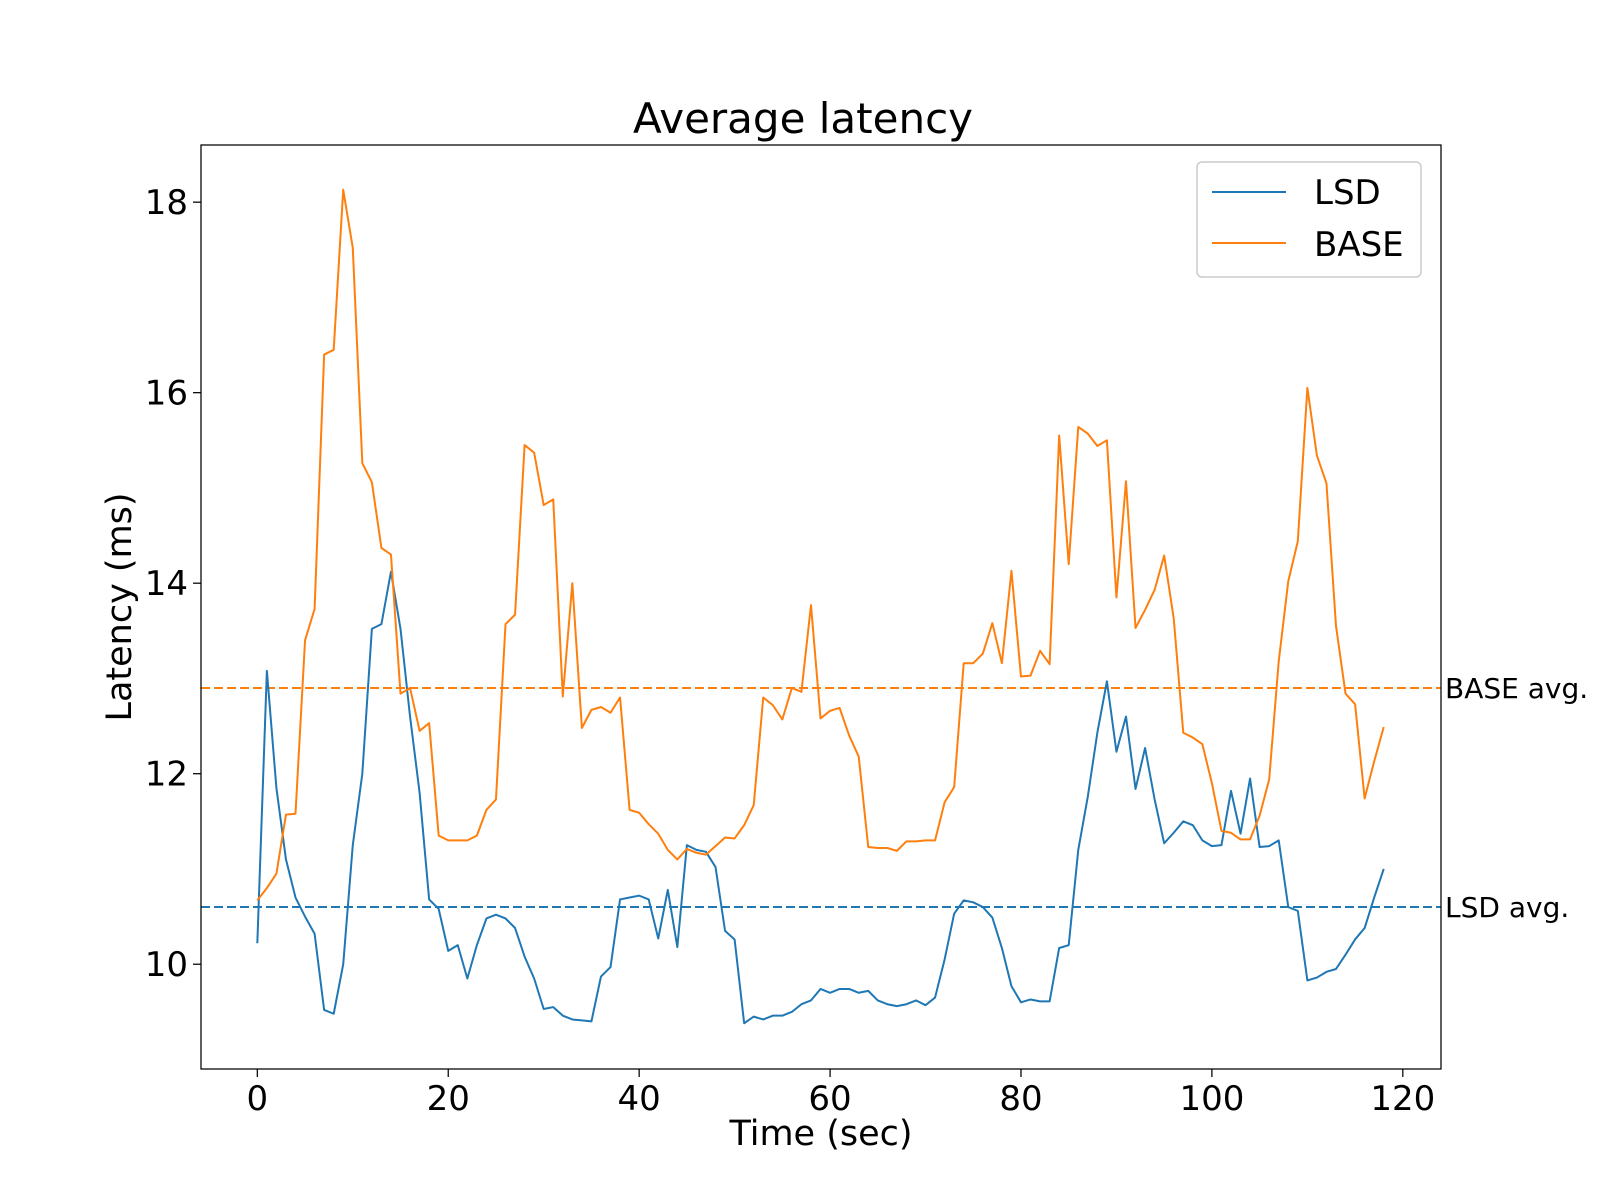 This screenshot has width=1600, height=1200. What do you see at coordinates (166, 965) in the screenshot?
I see `y-tick-label: 10` at bounding box center [166, 965].